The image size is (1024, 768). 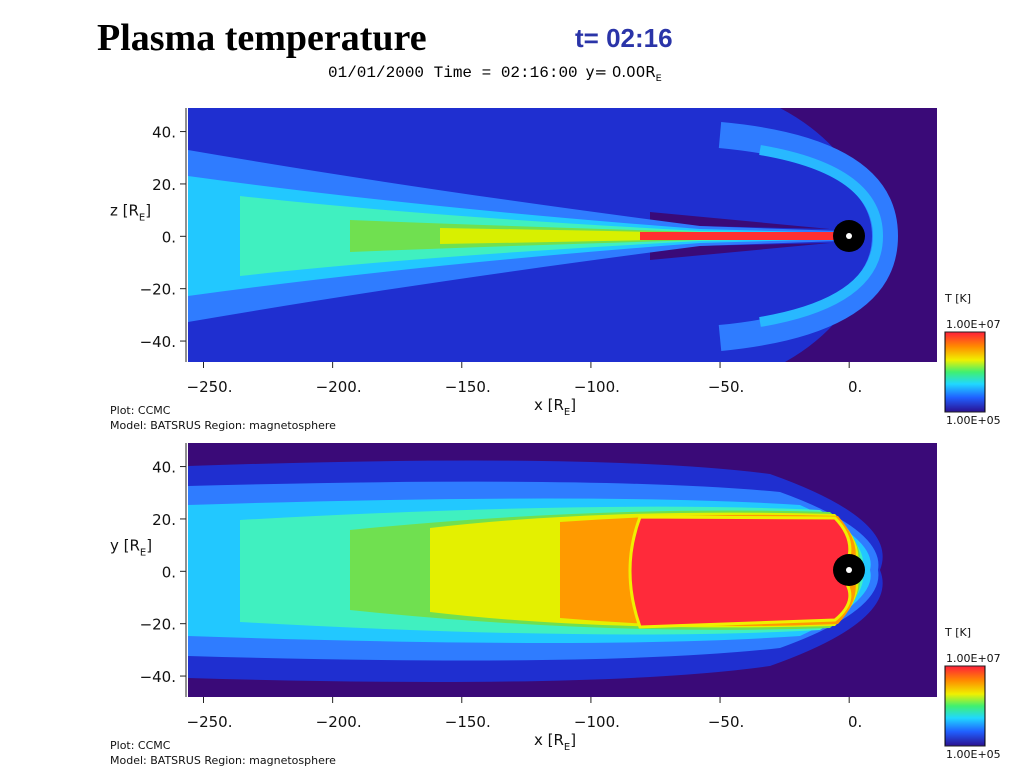 What do you see at coordinates (621, 72) in the screenshot?
I see `header-coord: y= 0.00R` at bounding box center [621, 72].